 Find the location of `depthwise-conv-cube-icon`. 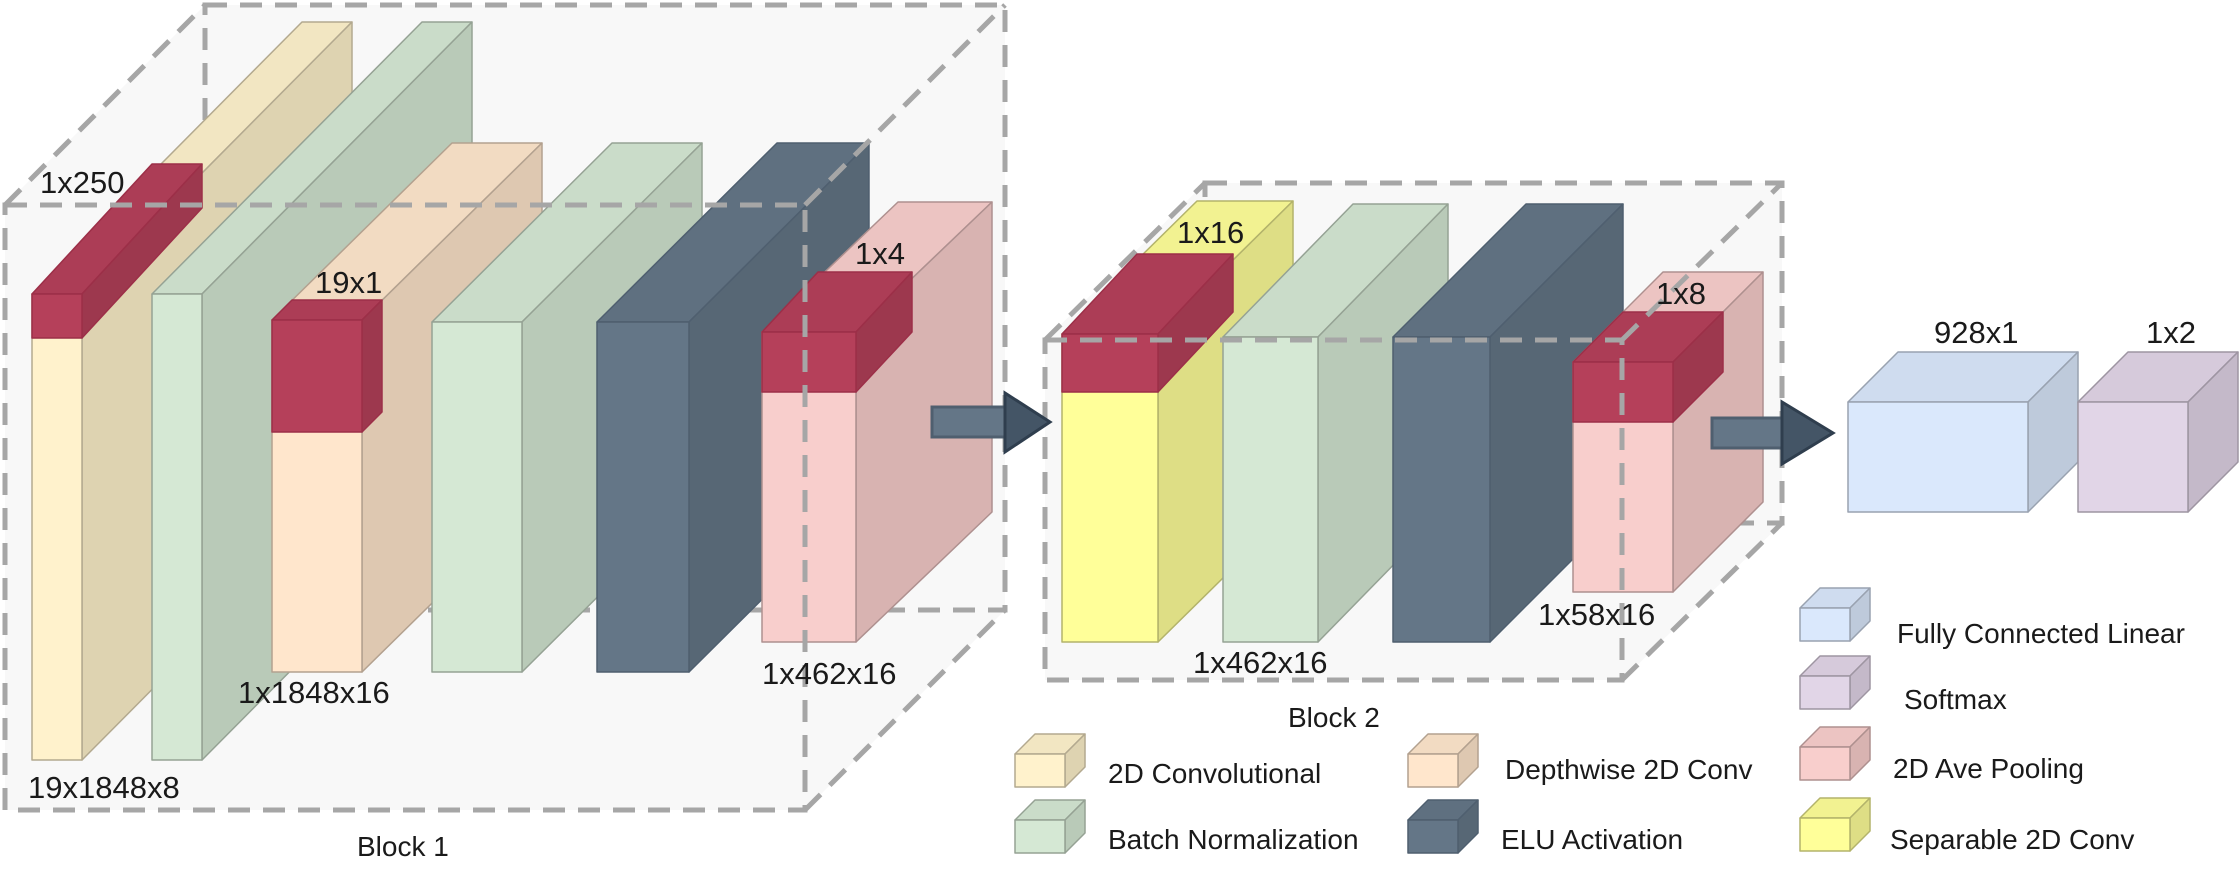

depthwise-conv-cube-icon is located at coordinates (1443, 760).